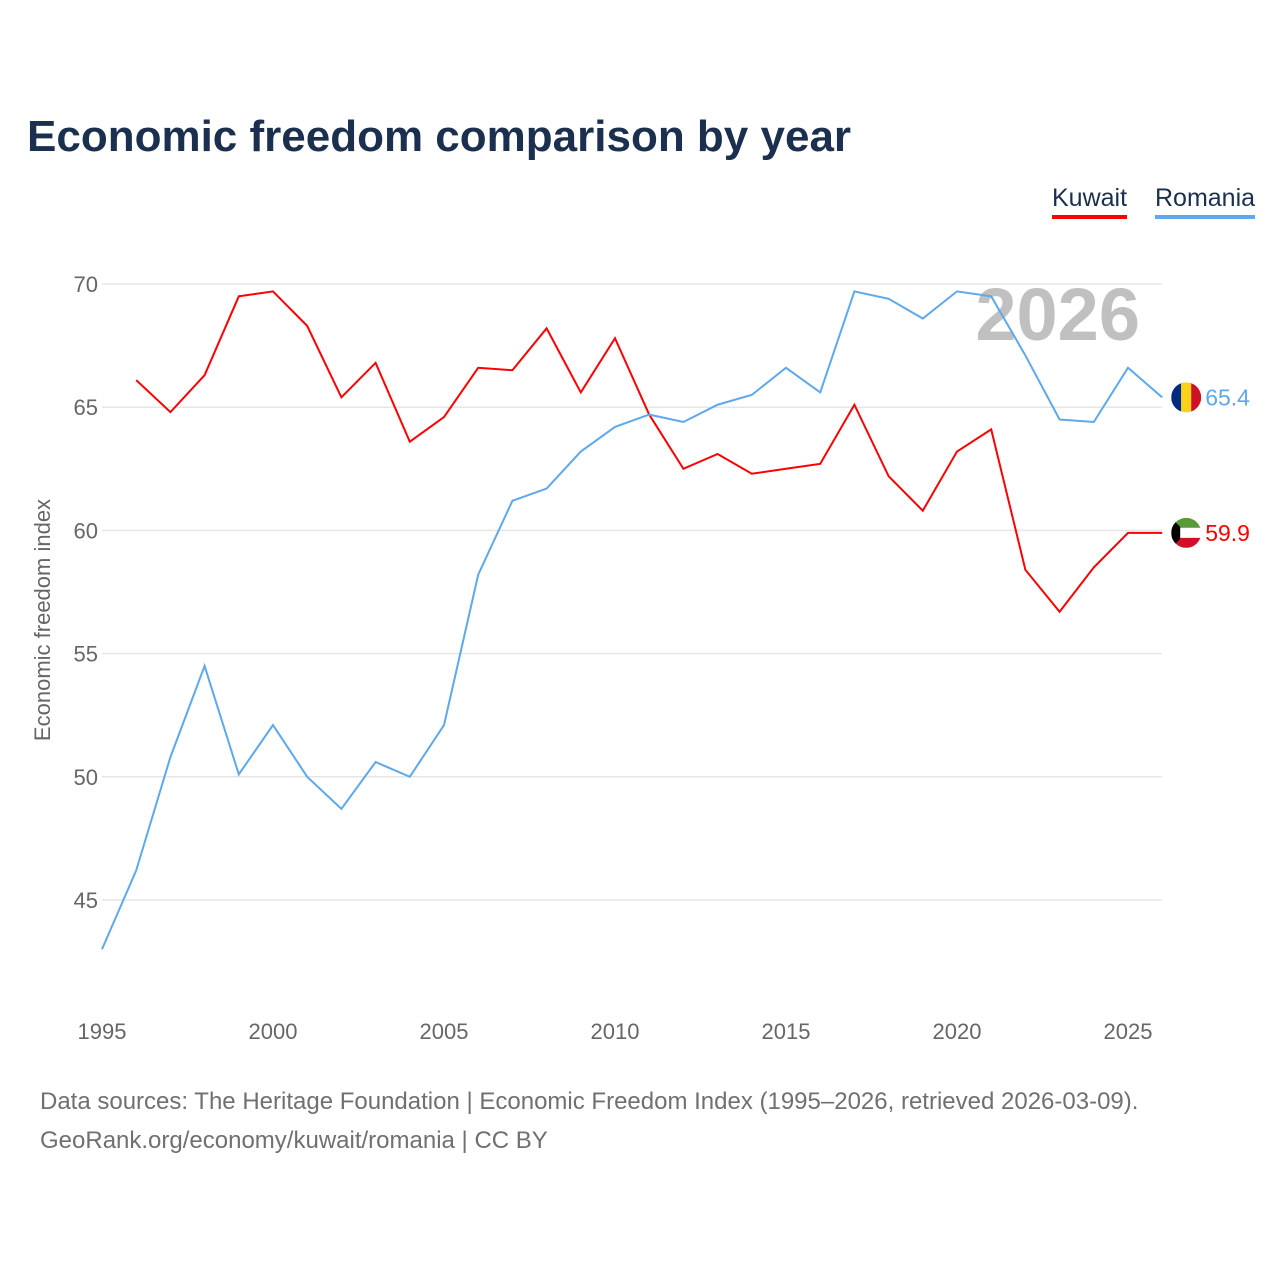  I want to click on y-tick-label: 65, so click(86, 407).